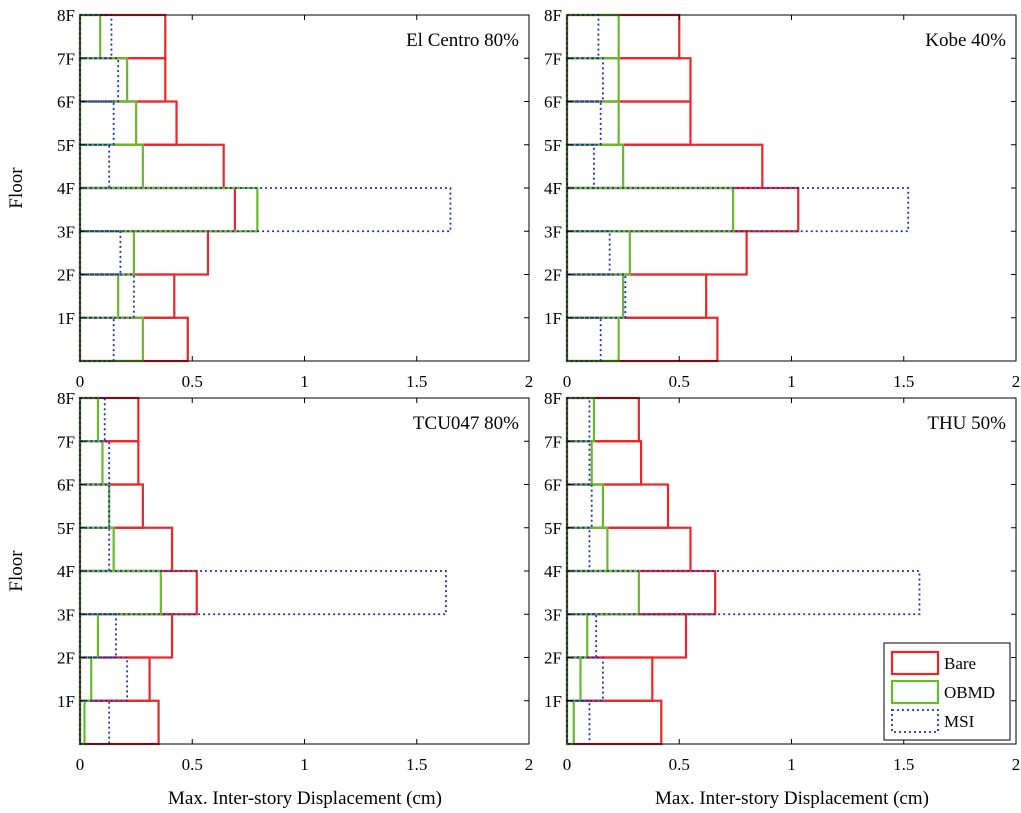  I want to click on legend-swatch-obmd, so click(915, 692).